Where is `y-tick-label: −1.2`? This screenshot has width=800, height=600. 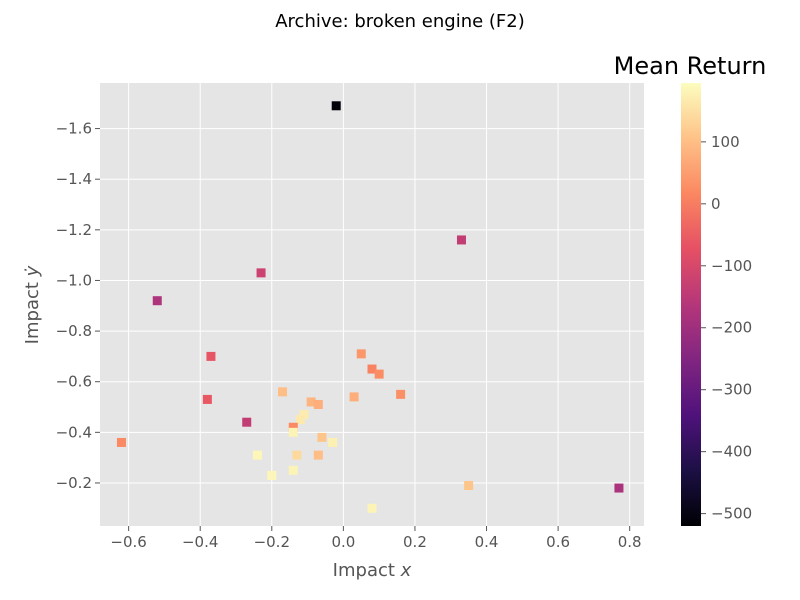 y-tick-label: −1.2 is located at coordinates (74, 230).